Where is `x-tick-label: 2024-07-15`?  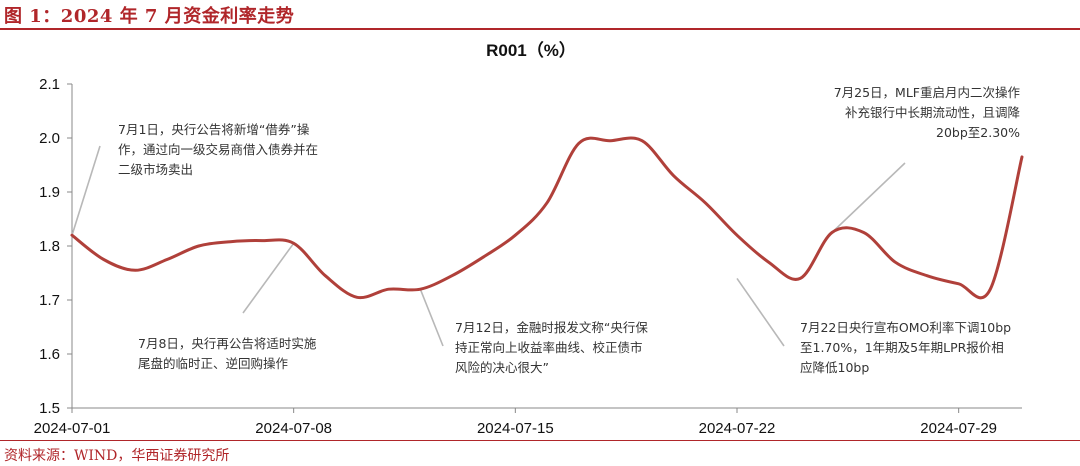 x-tick-label: 2024-07-15 is located at coordinates (515, 428).